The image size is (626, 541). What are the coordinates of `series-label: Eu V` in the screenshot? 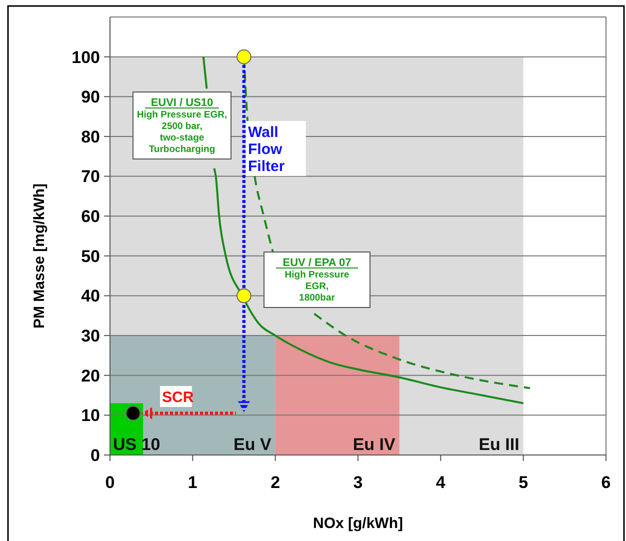 It's located at (253, 444).